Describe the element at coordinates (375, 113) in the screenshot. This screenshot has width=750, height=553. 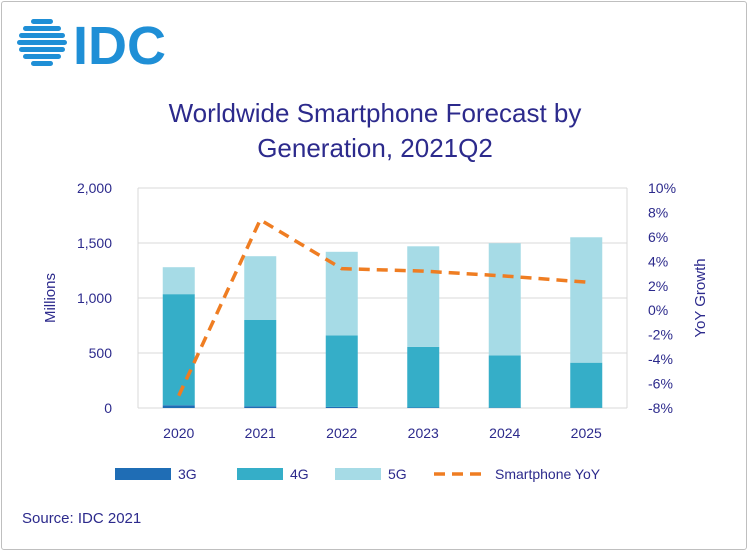
I see `chart-title-line-1: Worldwide Smartphone Forecast by` at that location.